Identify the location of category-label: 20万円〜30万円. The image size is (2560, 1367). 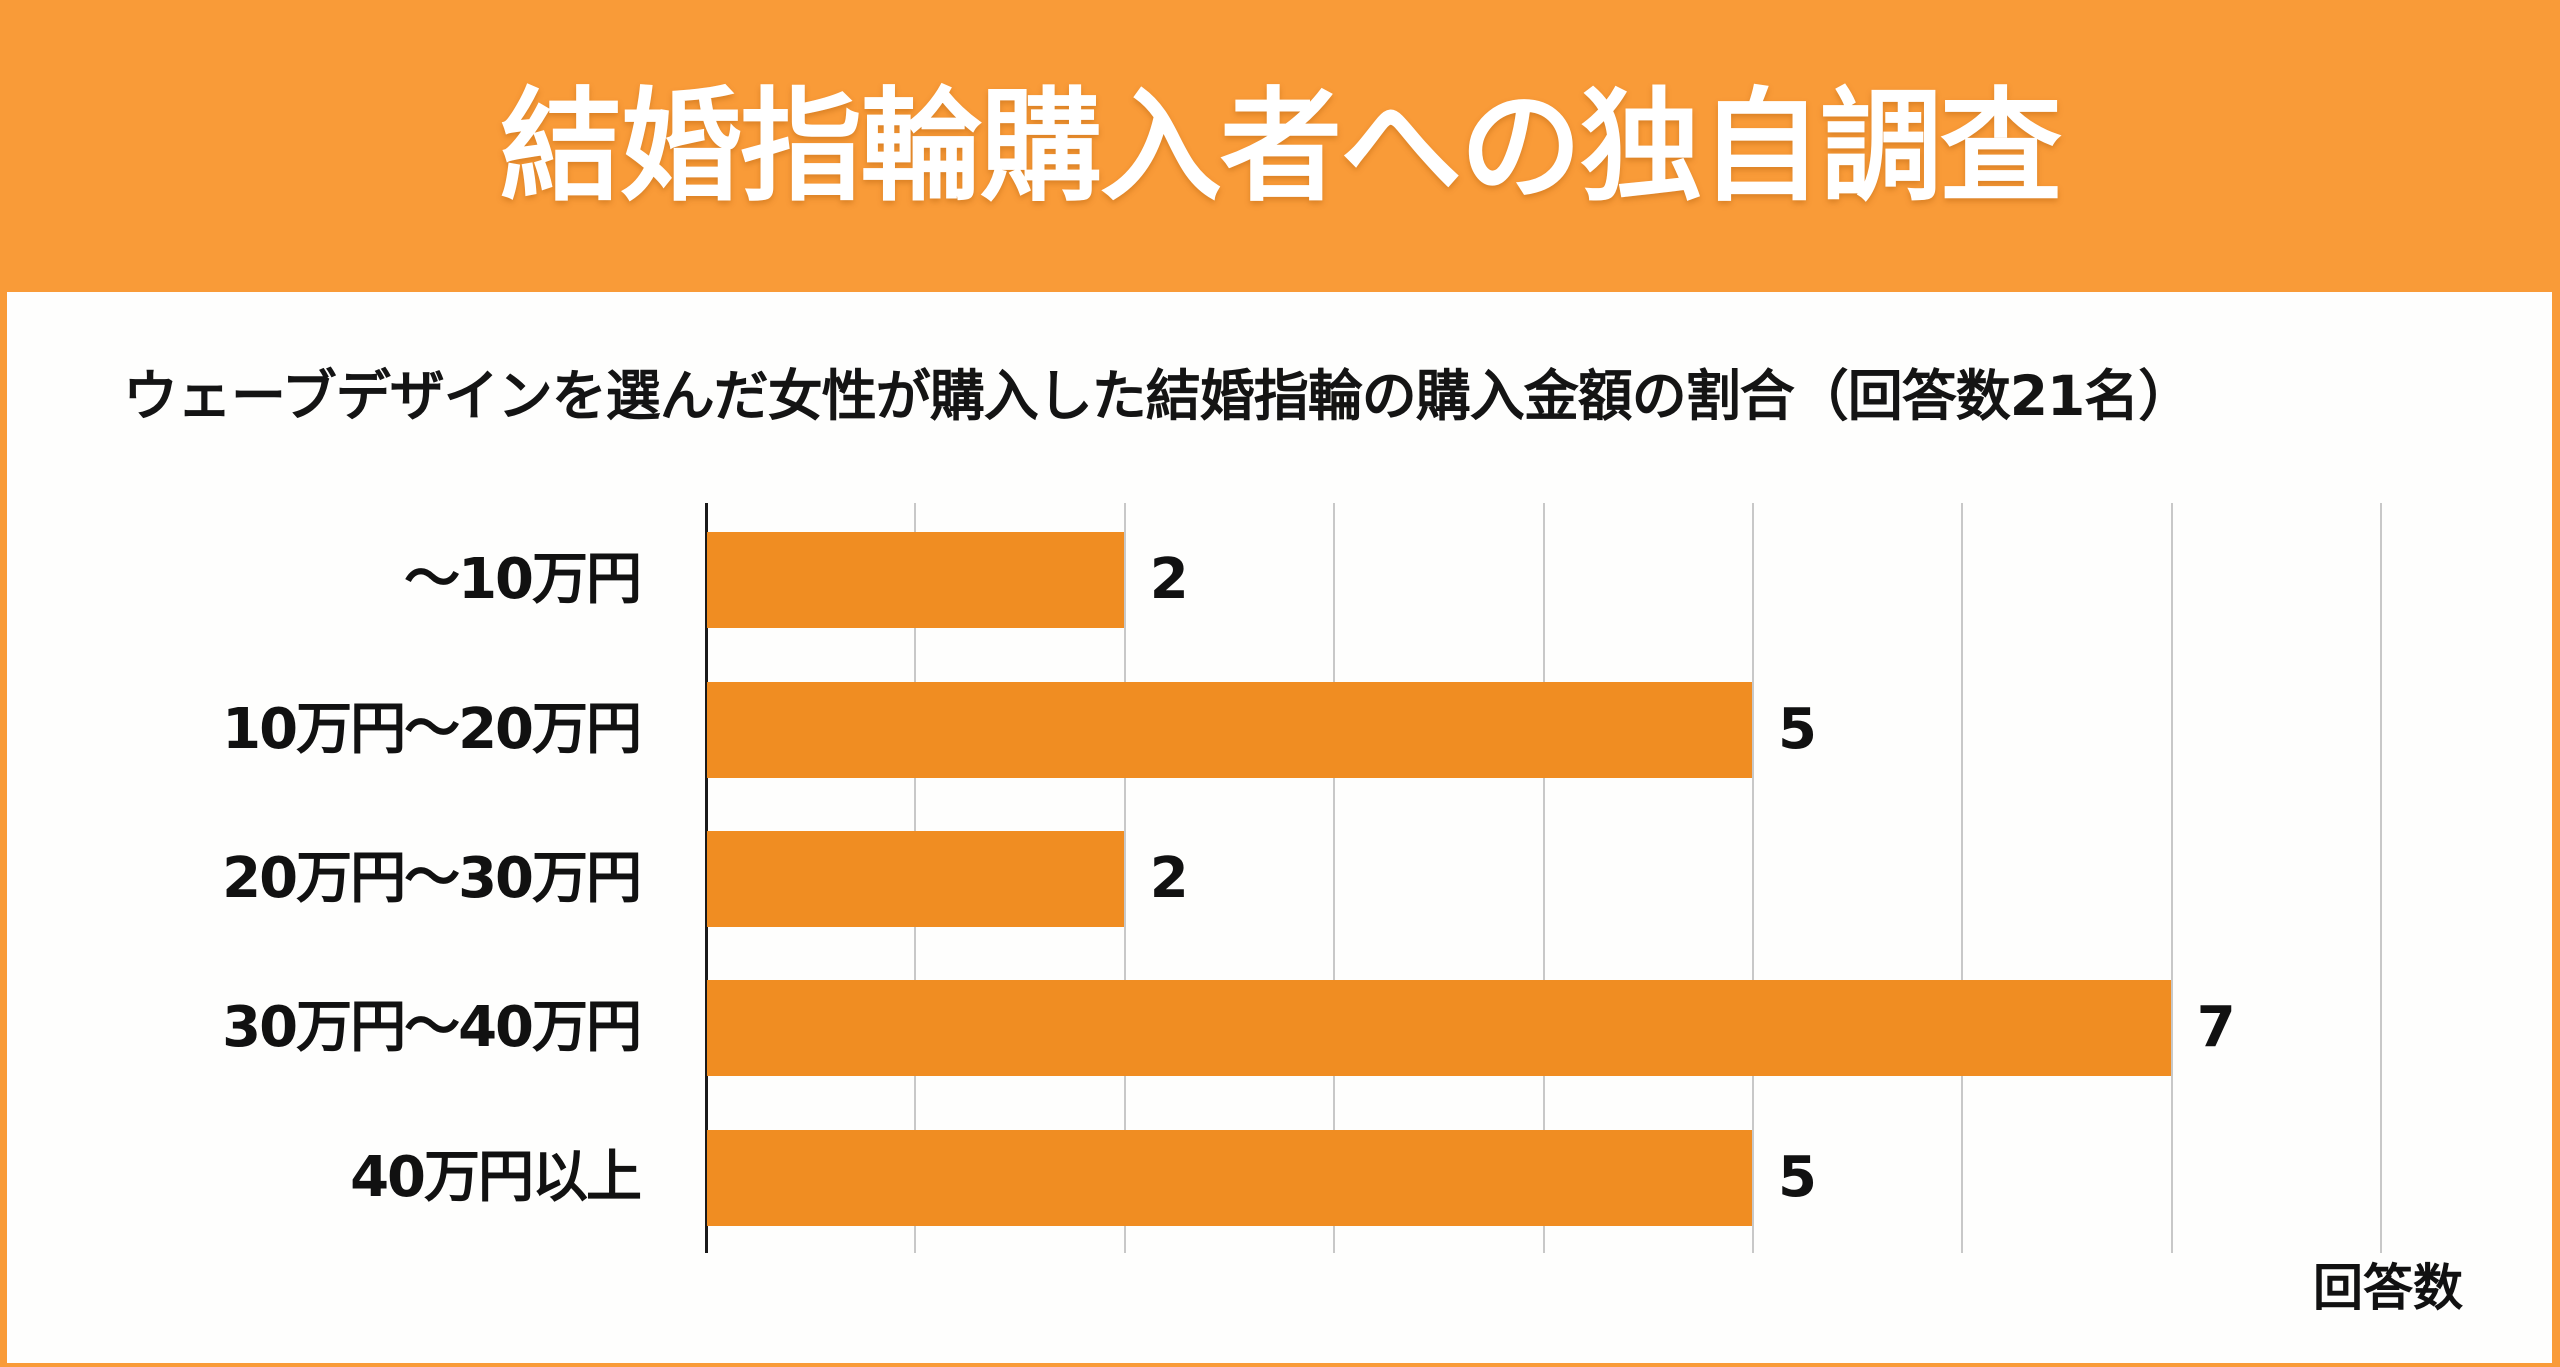
(432, 878).